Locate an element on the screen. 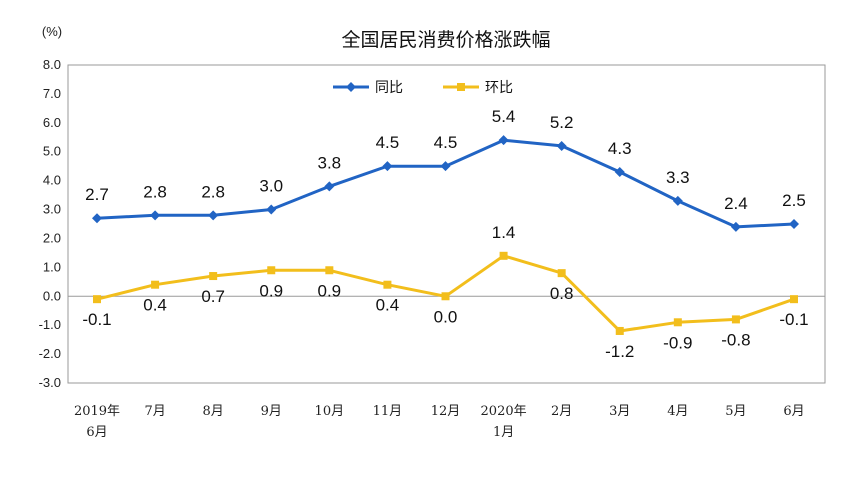 Image resolution: width=865 pixels, height=491 pixels. data-label: 2.7 is located at coordinates (97, 194).